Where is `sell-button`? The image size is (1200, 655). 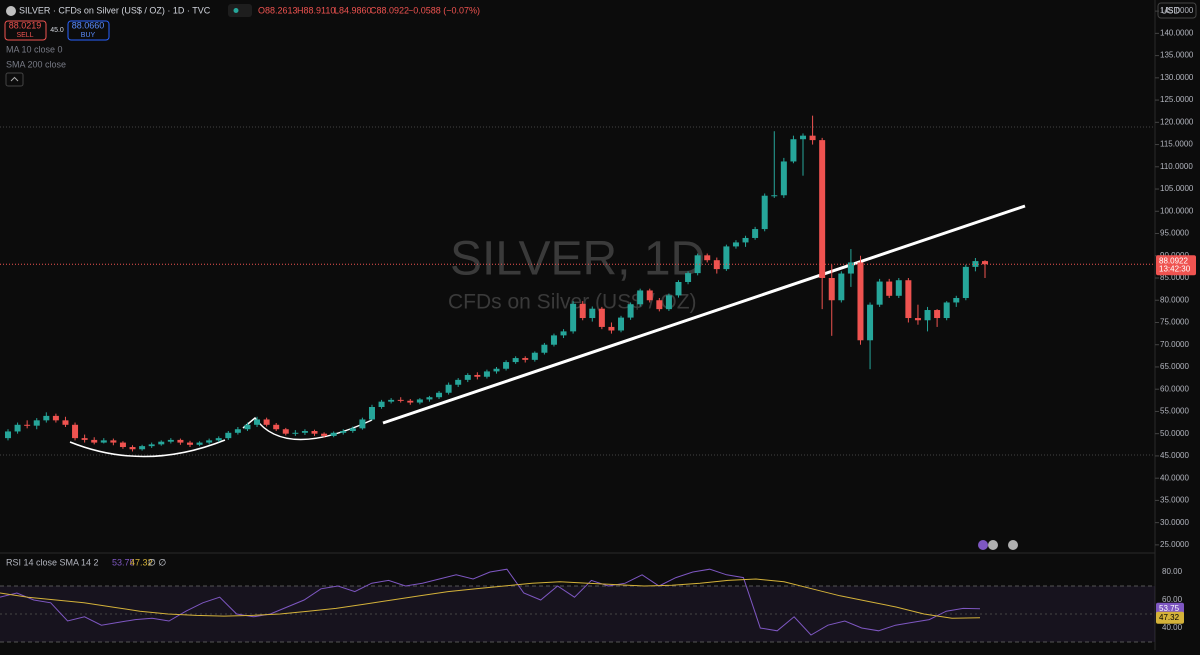
sell-button is located at coordinates (25, 30).